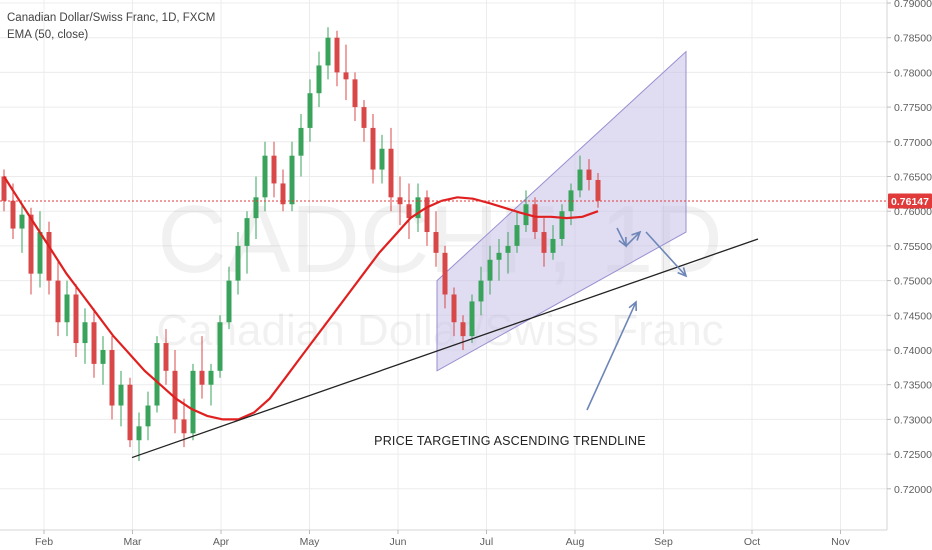 Image resolution: width=932 pixels, height=550 pixels. I want to click on last-price-label: 0.76147, so click(910, 202).